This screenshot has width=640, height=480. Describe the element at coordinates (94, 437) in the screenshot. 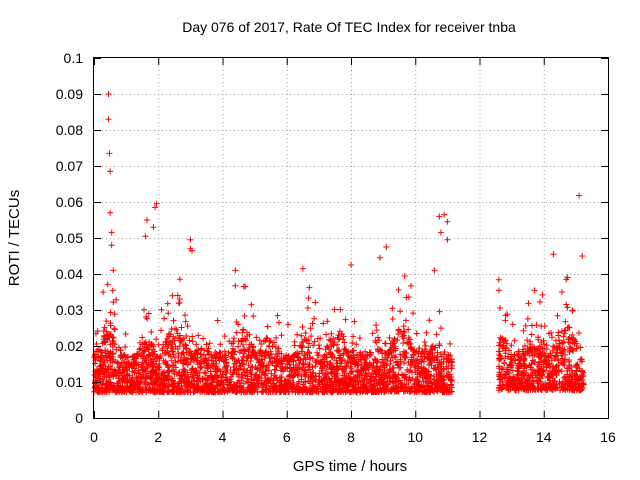

I see `x-tick-label: 0` at that location.